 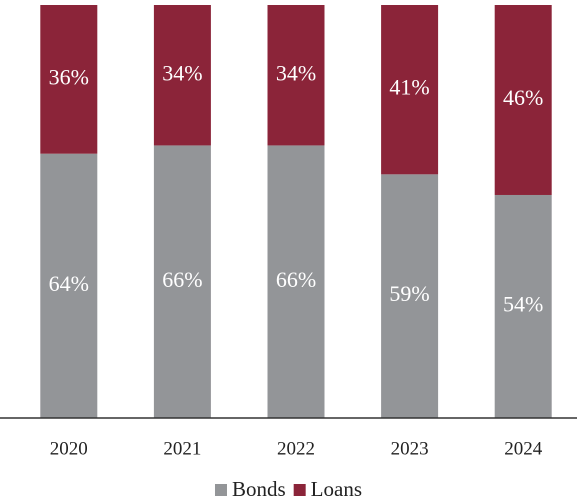 I want to click on x-tick-label: 2024, so click(x=523, y=448).